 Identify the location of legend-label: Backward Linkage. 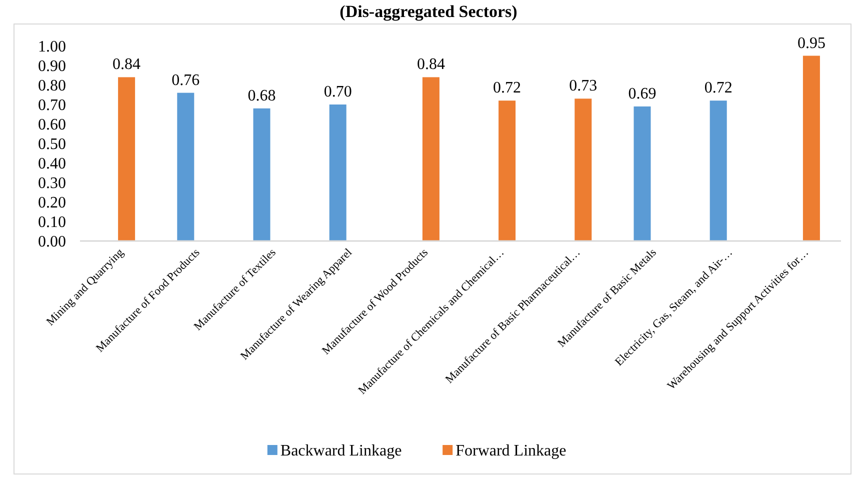
(341, 451).